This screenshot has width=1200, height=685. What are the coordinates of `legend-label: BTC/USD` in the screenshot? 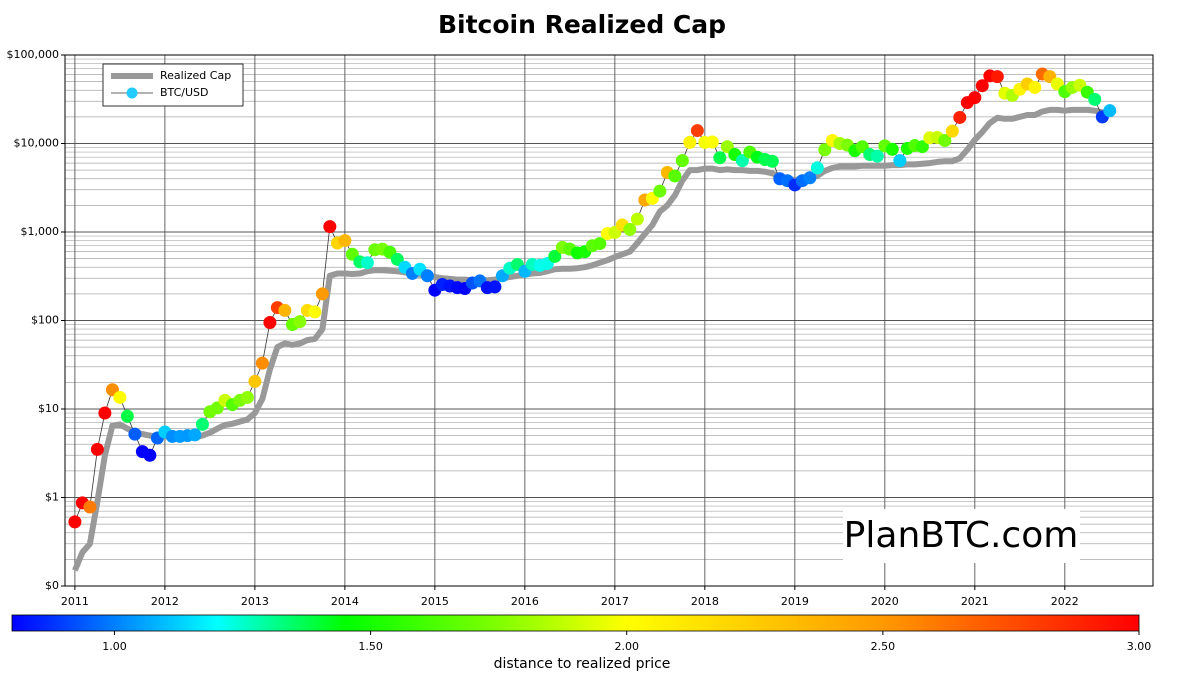 It's located at (184, 92).